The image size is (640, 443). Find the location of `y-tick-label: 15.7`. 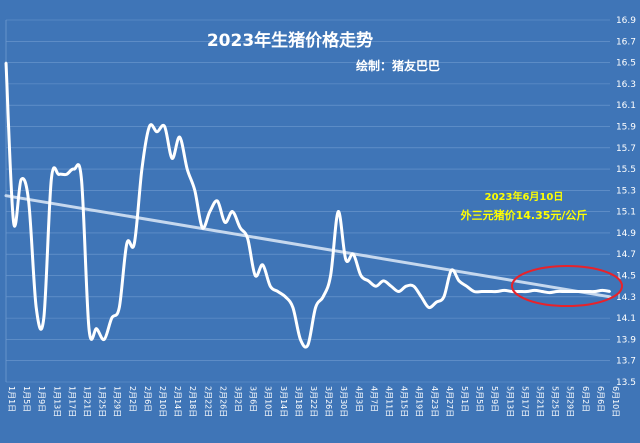

y-tick-label: 15.7 is located at coordinates (626, 149).